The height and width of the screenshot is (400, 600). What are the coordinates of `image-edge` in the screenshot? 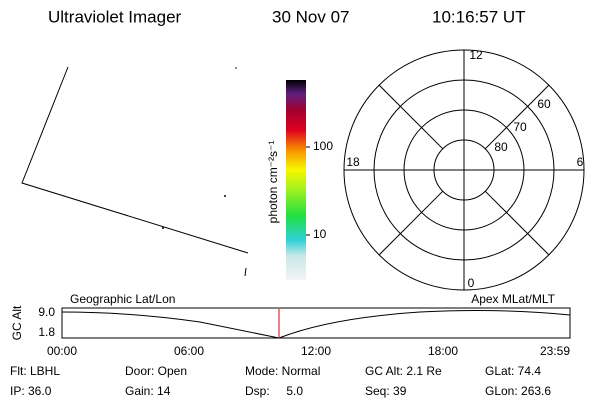 It's located at (245, 272).